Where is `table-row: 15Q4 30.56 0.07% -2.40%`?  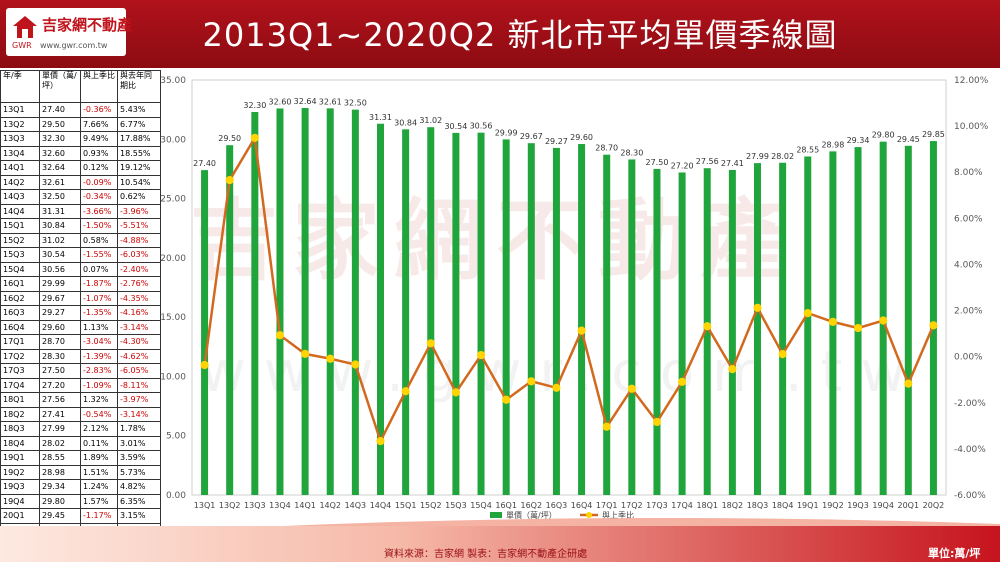
table-row: 15Q4 30.56 0.07% -2.40% is located at coordinates (80, 269).